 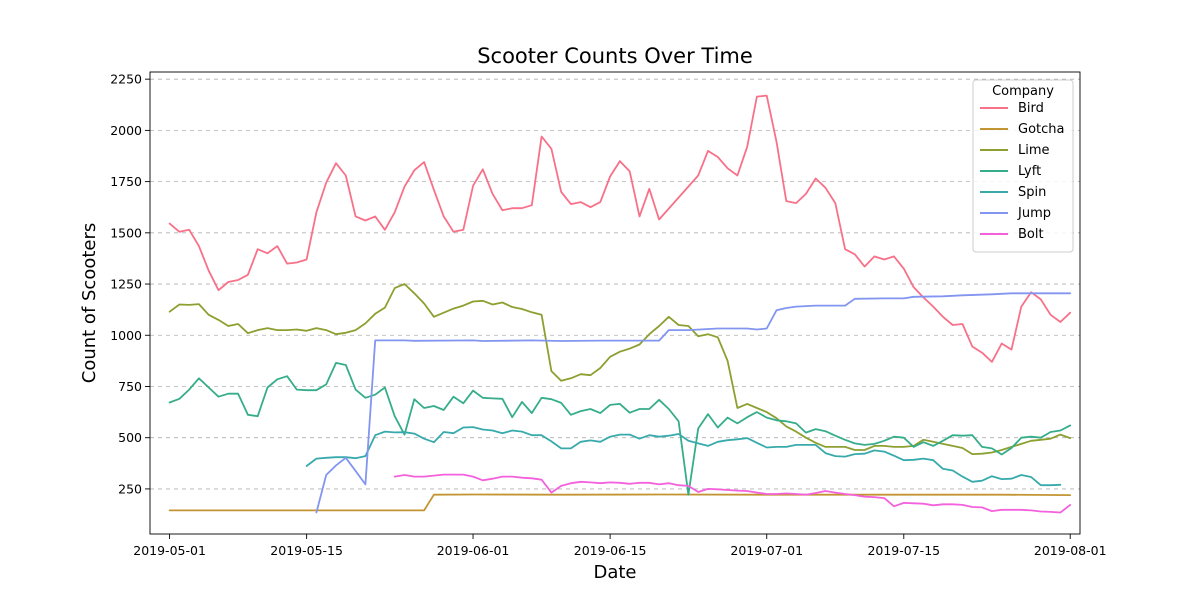 I want to click on x-tick-label: 2019-05-15, so click(x=306, y=550).